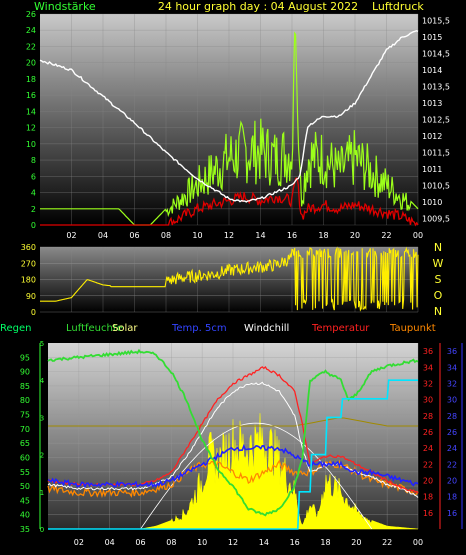 Image resolution: width=466 pixels, height=555 pixels. I want to click on climate-x-tick-label: 12, so click(233, 542).